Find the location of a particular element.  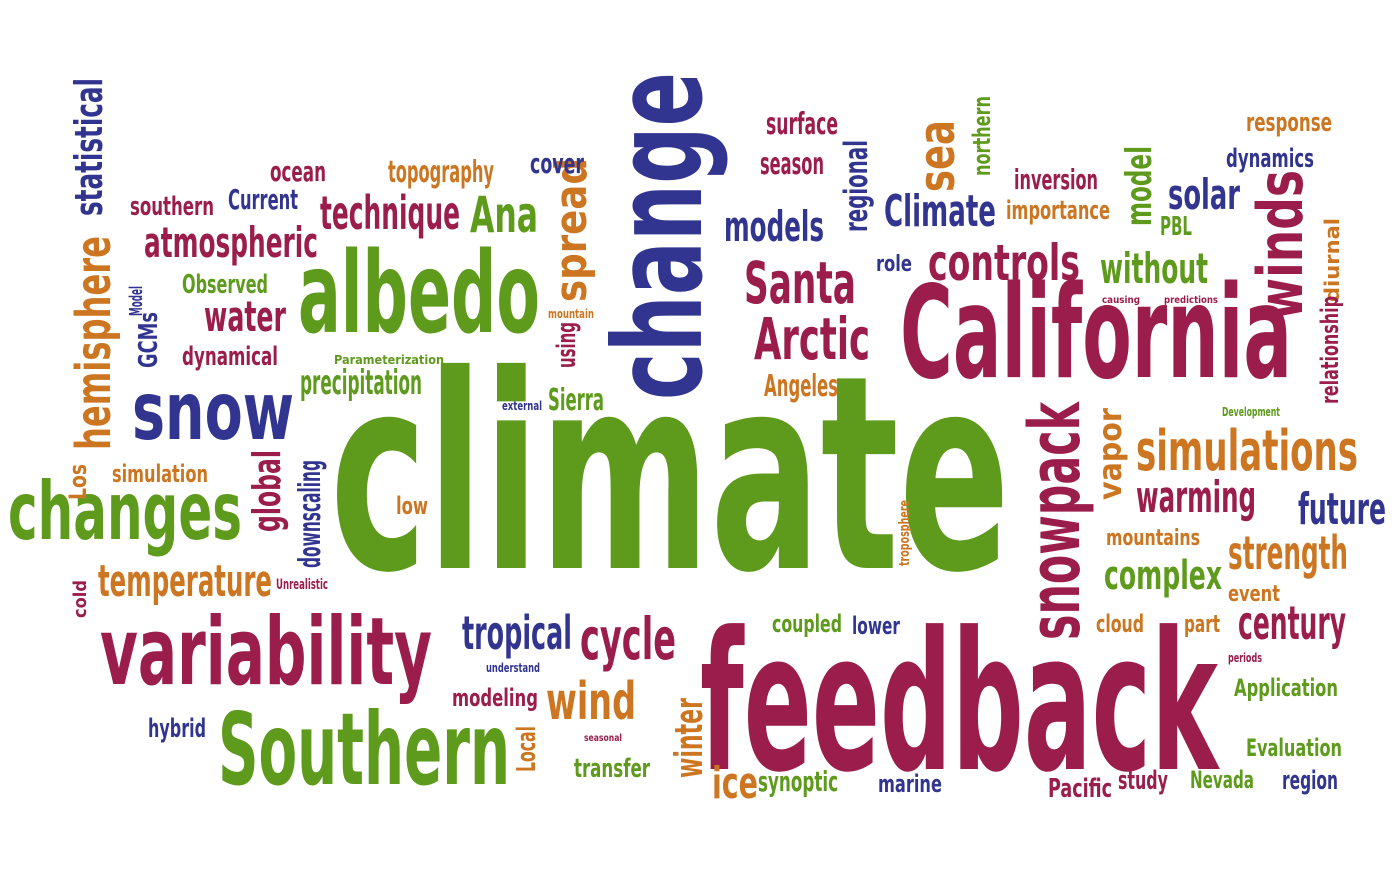

word-downscaling: downscaling is located at coordinates (310, 514).